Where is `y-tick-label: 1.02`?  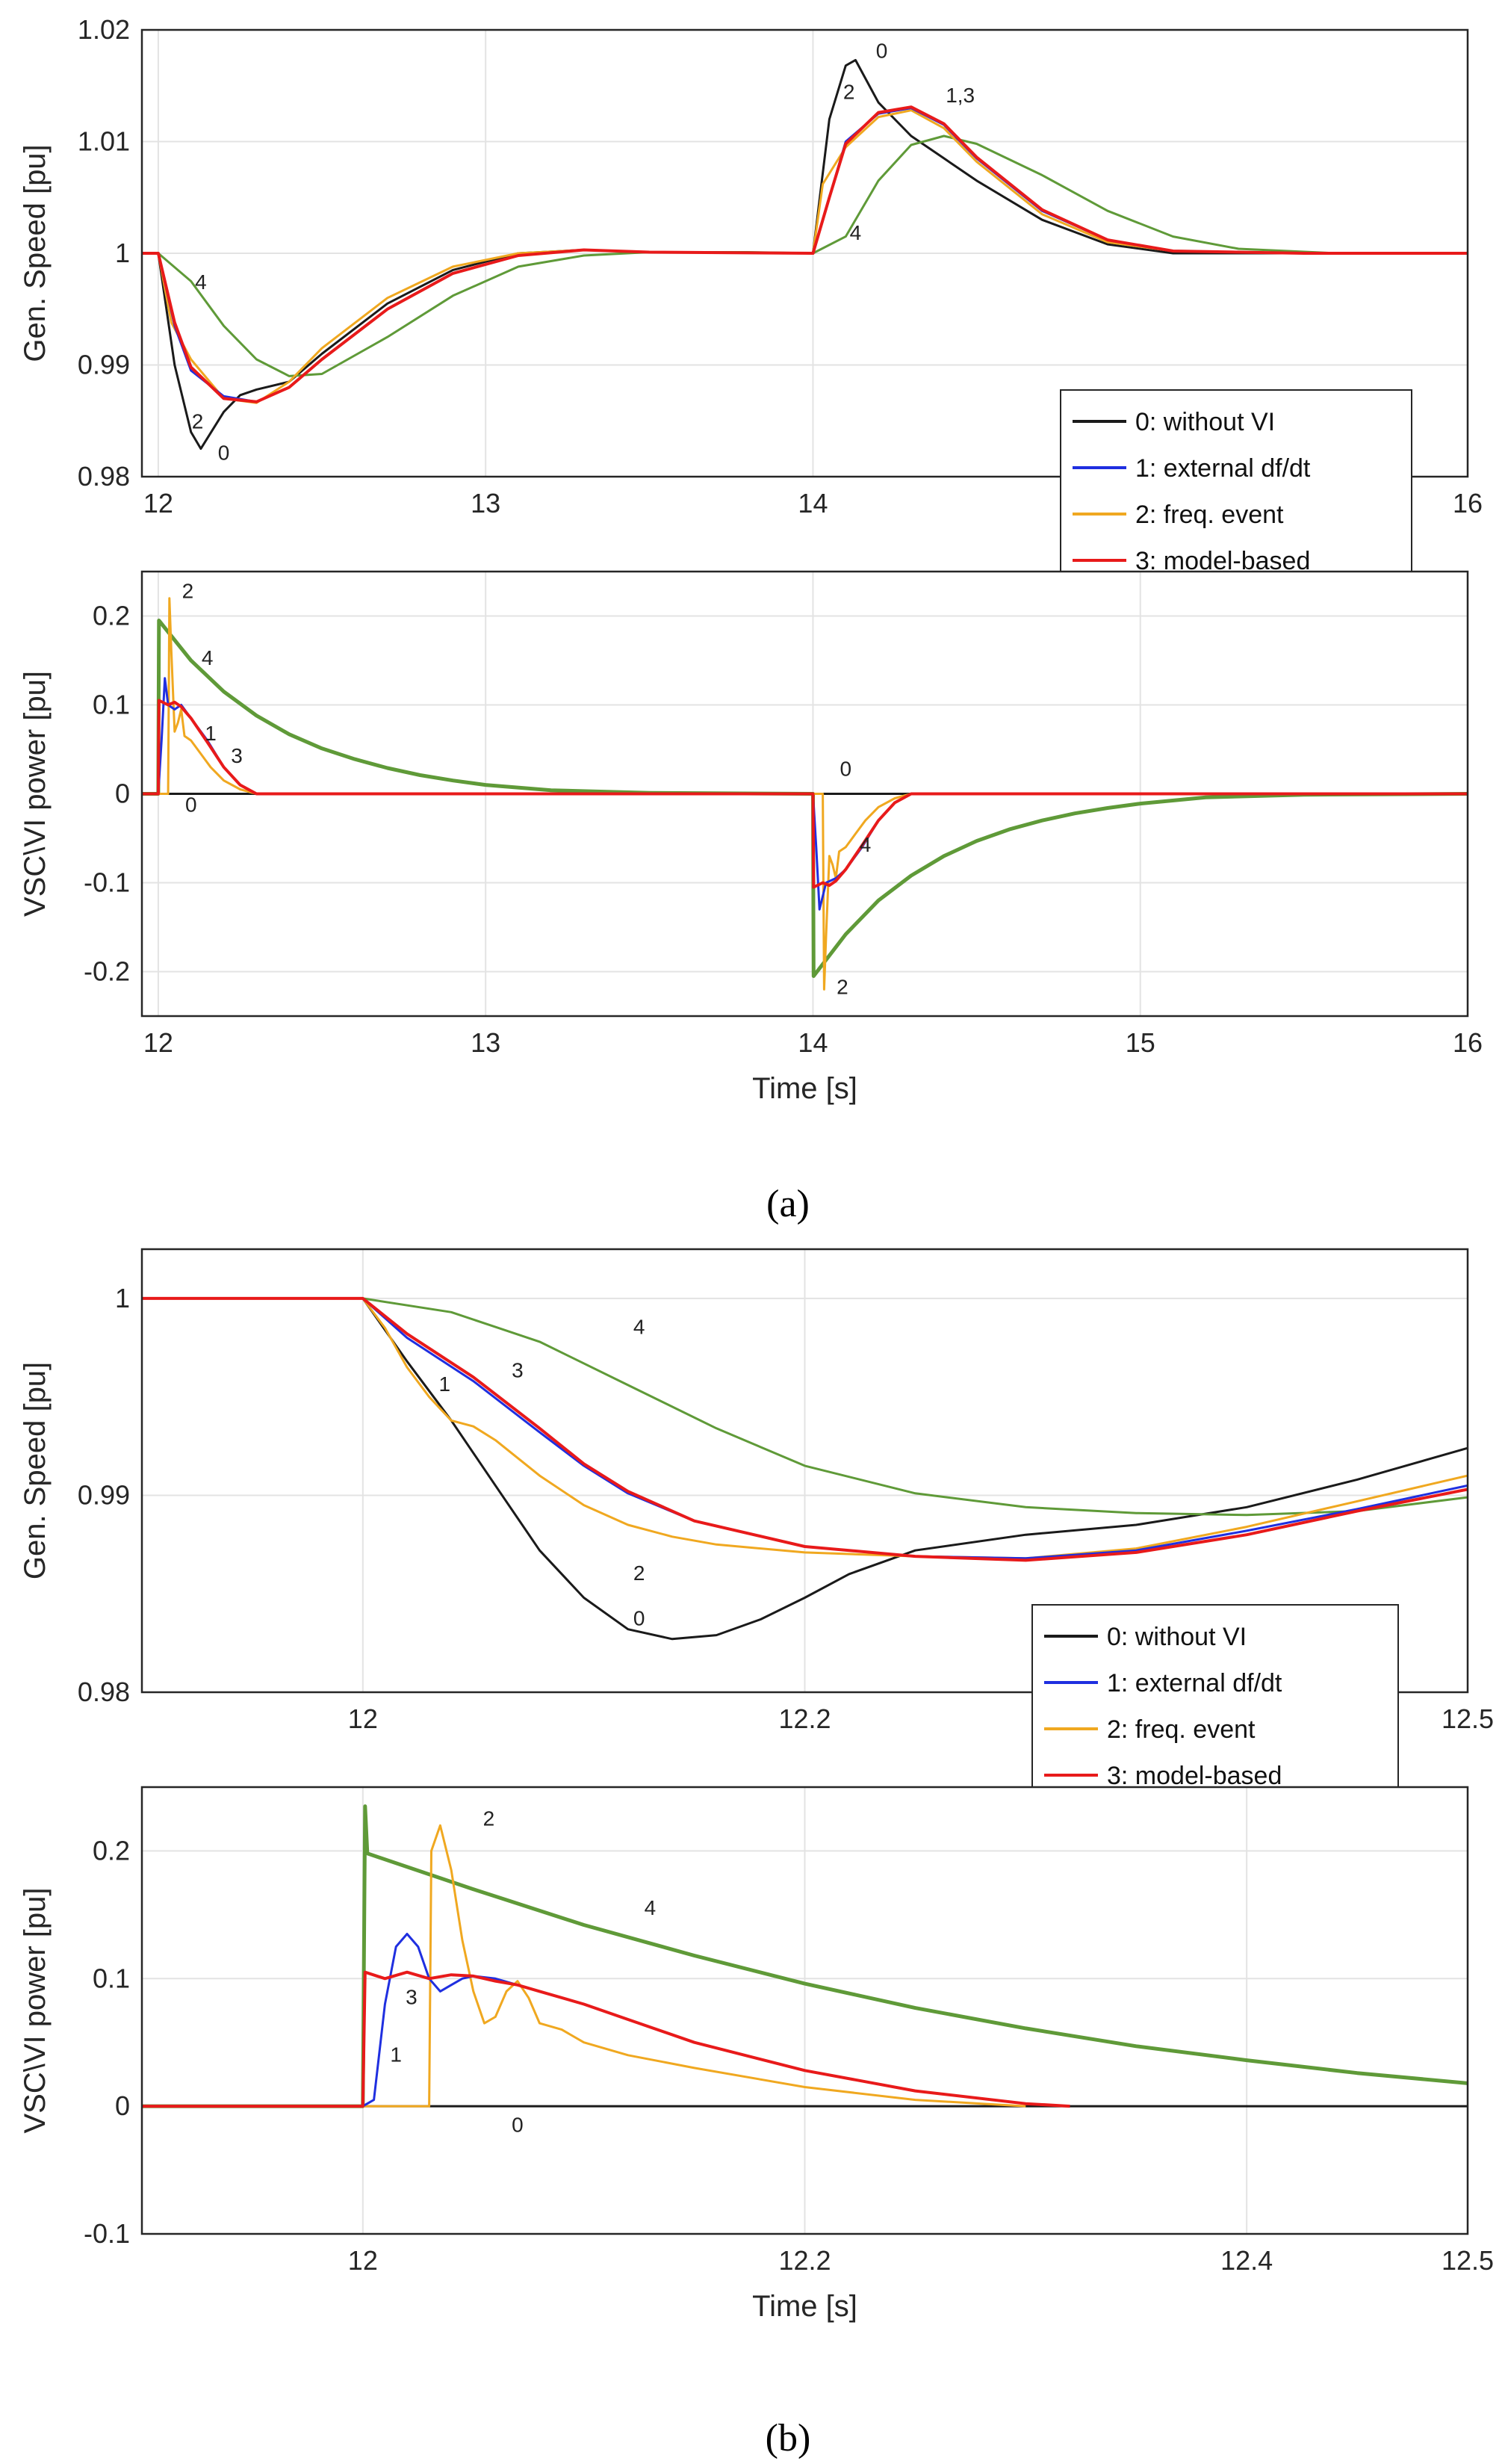 y-tick-label: 1.02 is located at coordinates (104, 29).